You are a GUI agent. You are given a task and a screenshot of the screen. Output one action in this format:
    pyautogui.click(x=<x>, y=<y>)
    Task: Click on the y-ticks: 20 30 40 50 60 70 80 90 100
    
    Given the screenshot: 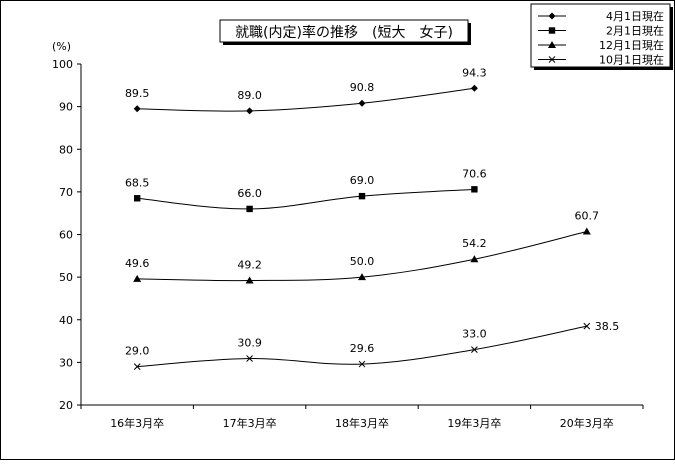 What is the action you would take?
    pyautogui.click(x=66, y=235)
    